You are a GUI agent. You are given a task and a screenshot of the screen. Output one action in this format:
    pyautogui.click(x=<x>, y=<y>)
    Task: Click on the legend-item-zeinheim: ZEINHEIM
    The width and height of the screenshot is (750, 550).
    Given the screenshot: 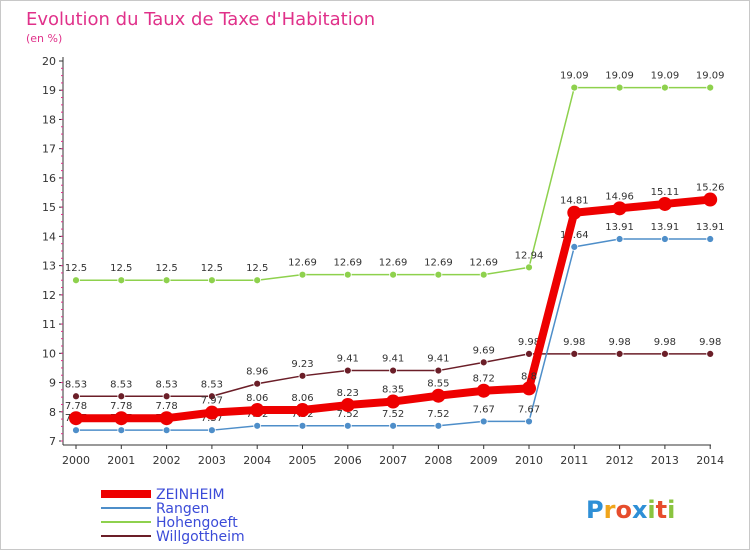 What is the action you would take?
    pyautogui.click(x=163, y=495)
    